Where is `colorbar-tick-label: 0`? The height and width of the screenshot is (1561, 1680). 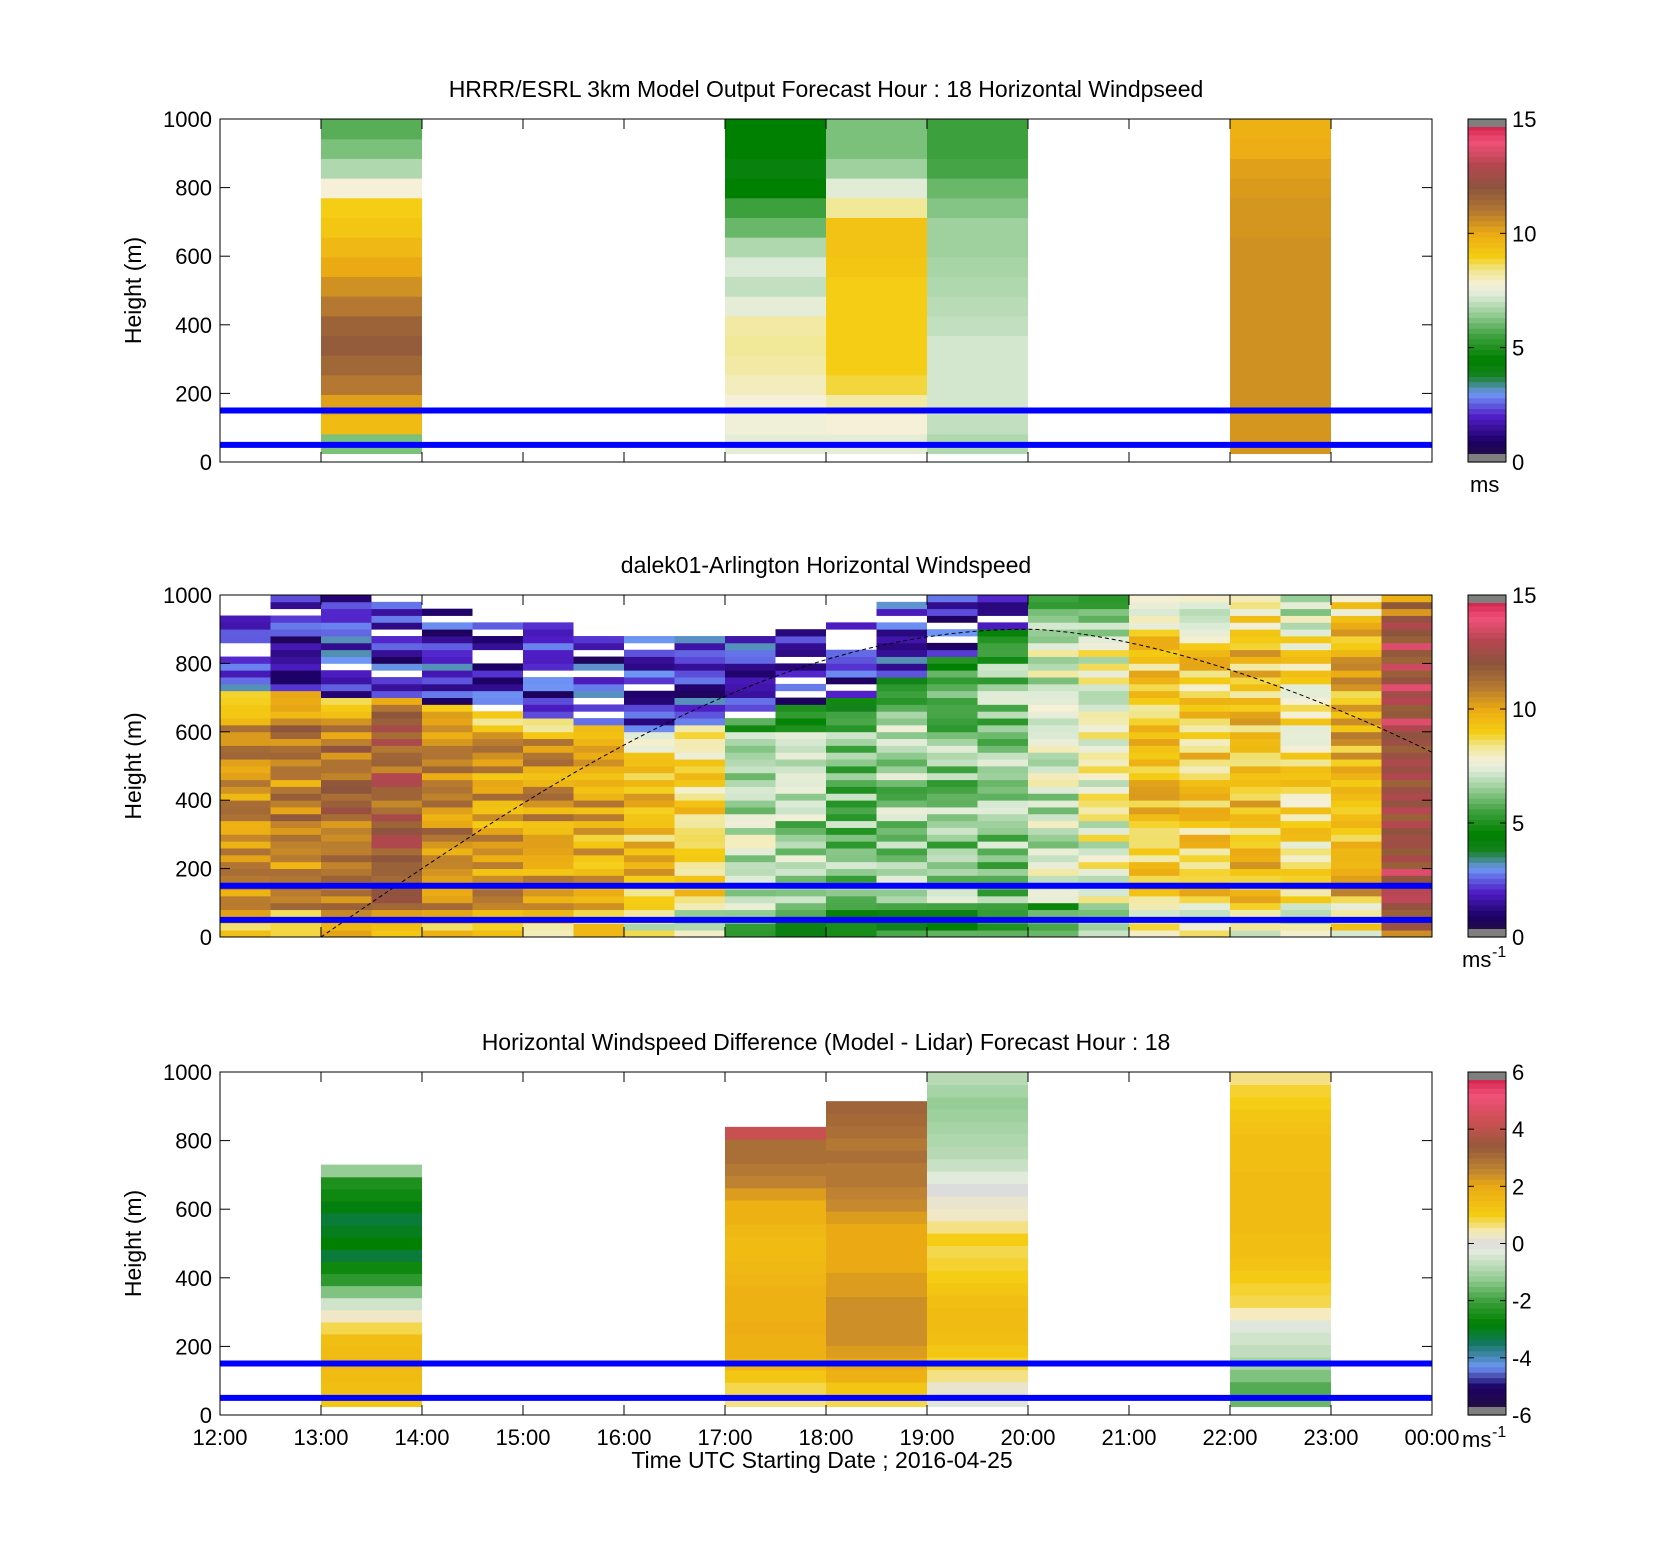 colorbar-tick-label: 0 is located at coordinates (1518, 1244).